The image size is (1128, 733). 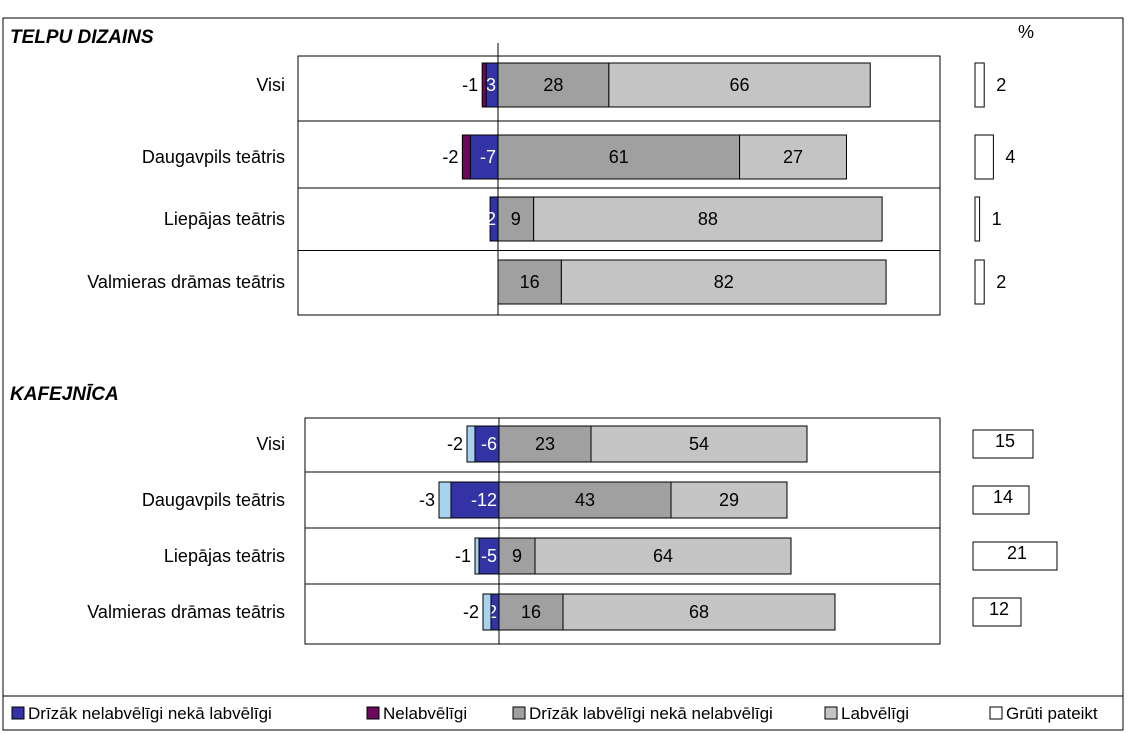 I want to click on bar-label: 66, so click(x=740, y=85).